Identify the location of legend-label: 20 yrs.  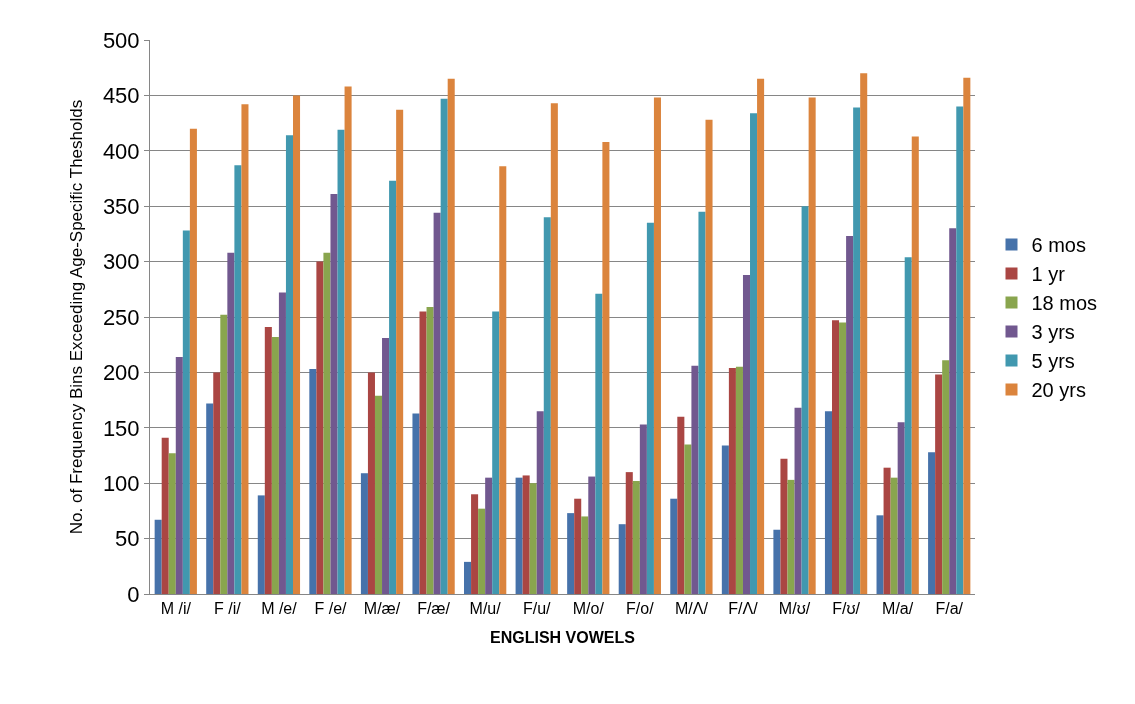
(1058, 390).